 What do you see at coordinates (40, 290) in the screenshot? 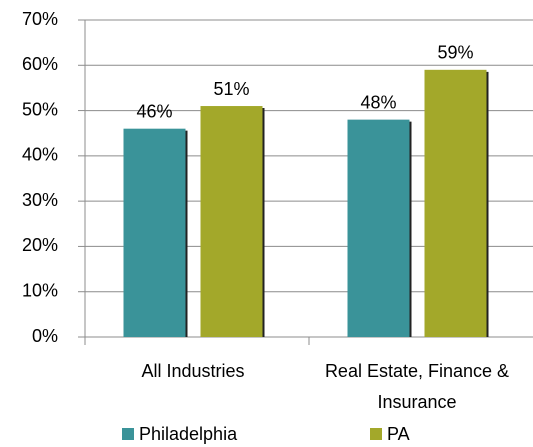
I see `y-tick-label: 10%` at bounding box center [40, 290].